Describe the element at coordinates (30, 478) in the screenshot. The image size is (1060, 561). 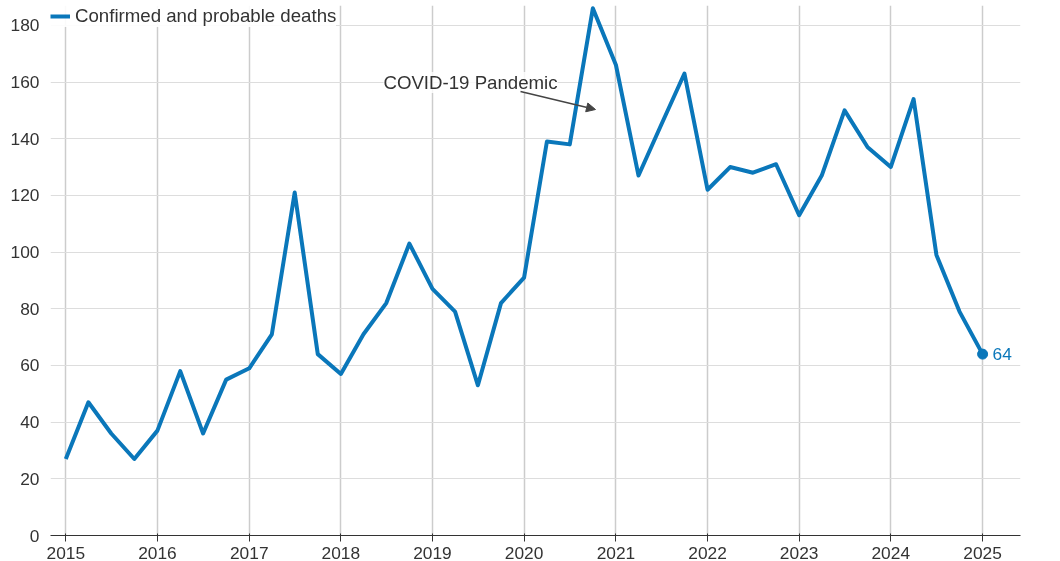
I see `y-tick-label: 20` at that location.